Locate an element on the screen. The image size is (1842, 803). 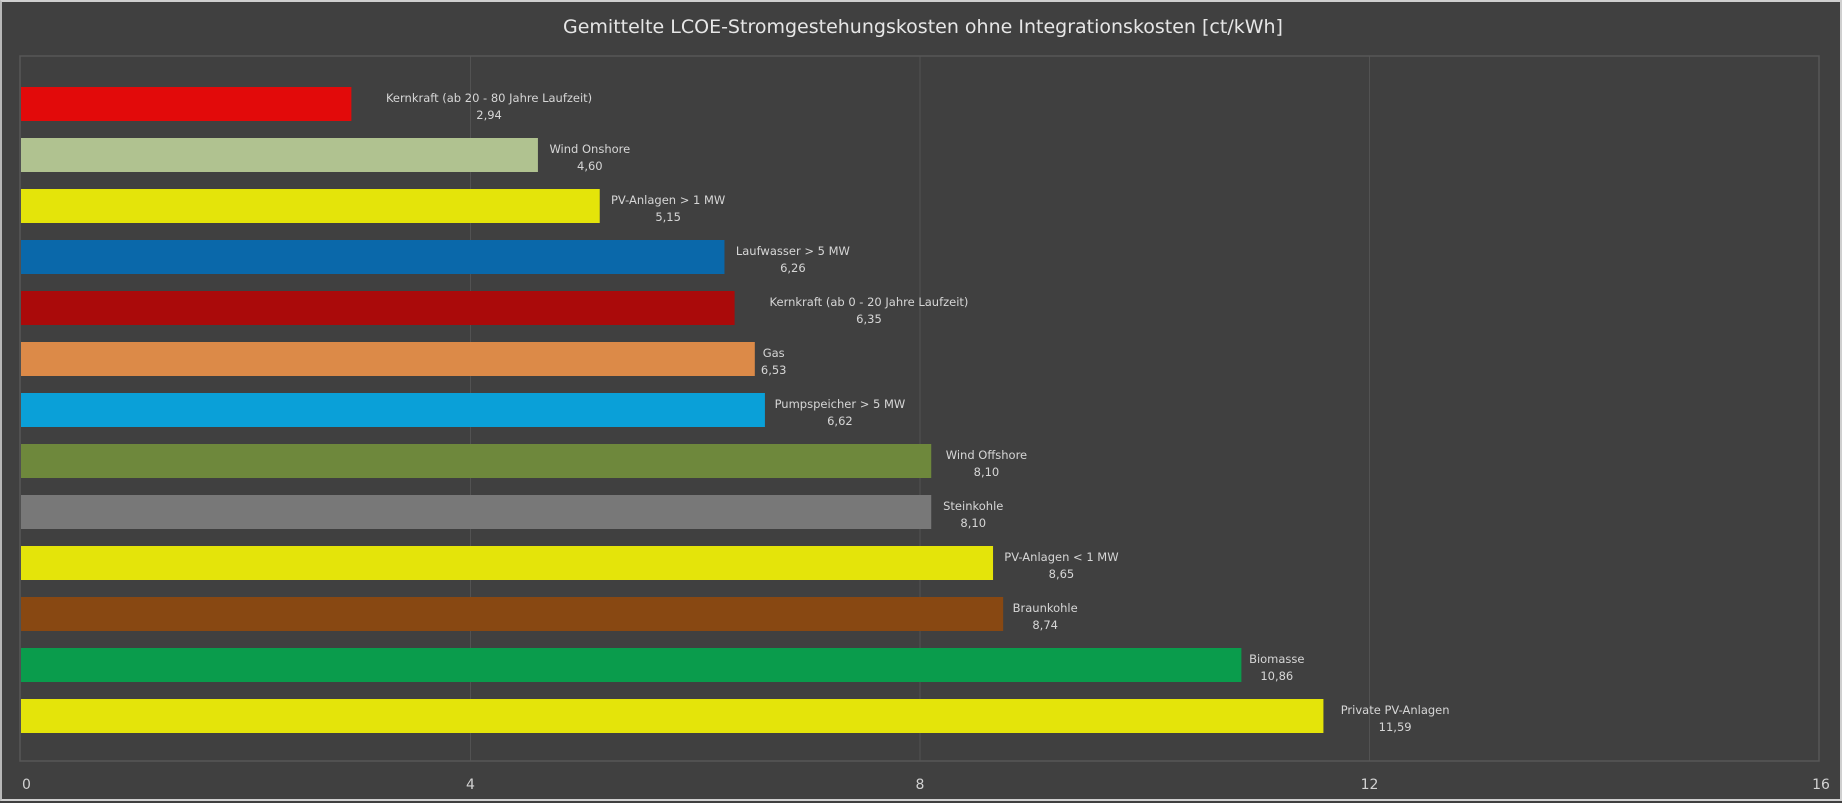
bar-category-label: Gas is located at coordinates (774, 353).